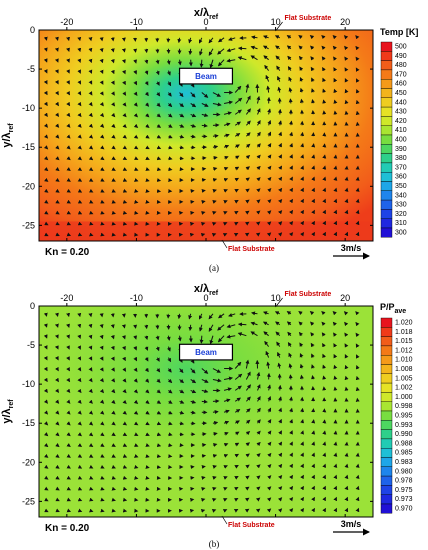 The width and height of the screenshot is (428, 550). Describe the element at coordinates (351, 248) in the screenshot. I see `scale-label: 3m/s` at that location.